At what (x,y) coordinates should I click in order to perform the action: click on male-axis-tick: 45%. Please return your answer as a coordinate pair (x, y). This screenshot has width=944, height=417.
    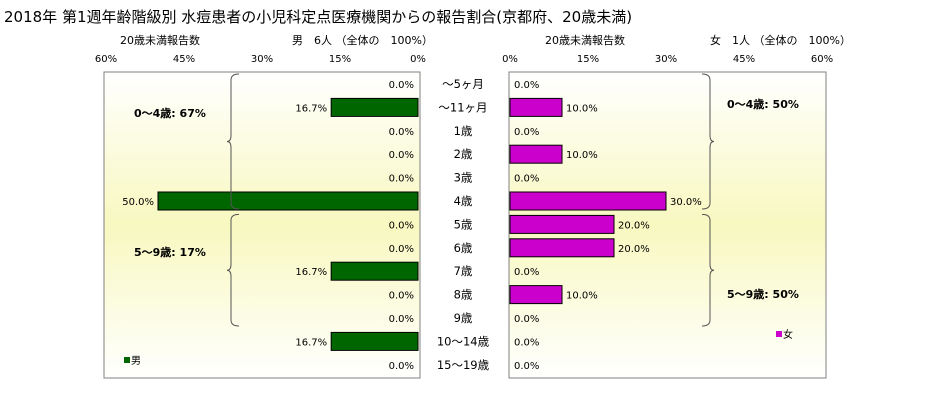
    Looking at the image, I should click on (184, 59).